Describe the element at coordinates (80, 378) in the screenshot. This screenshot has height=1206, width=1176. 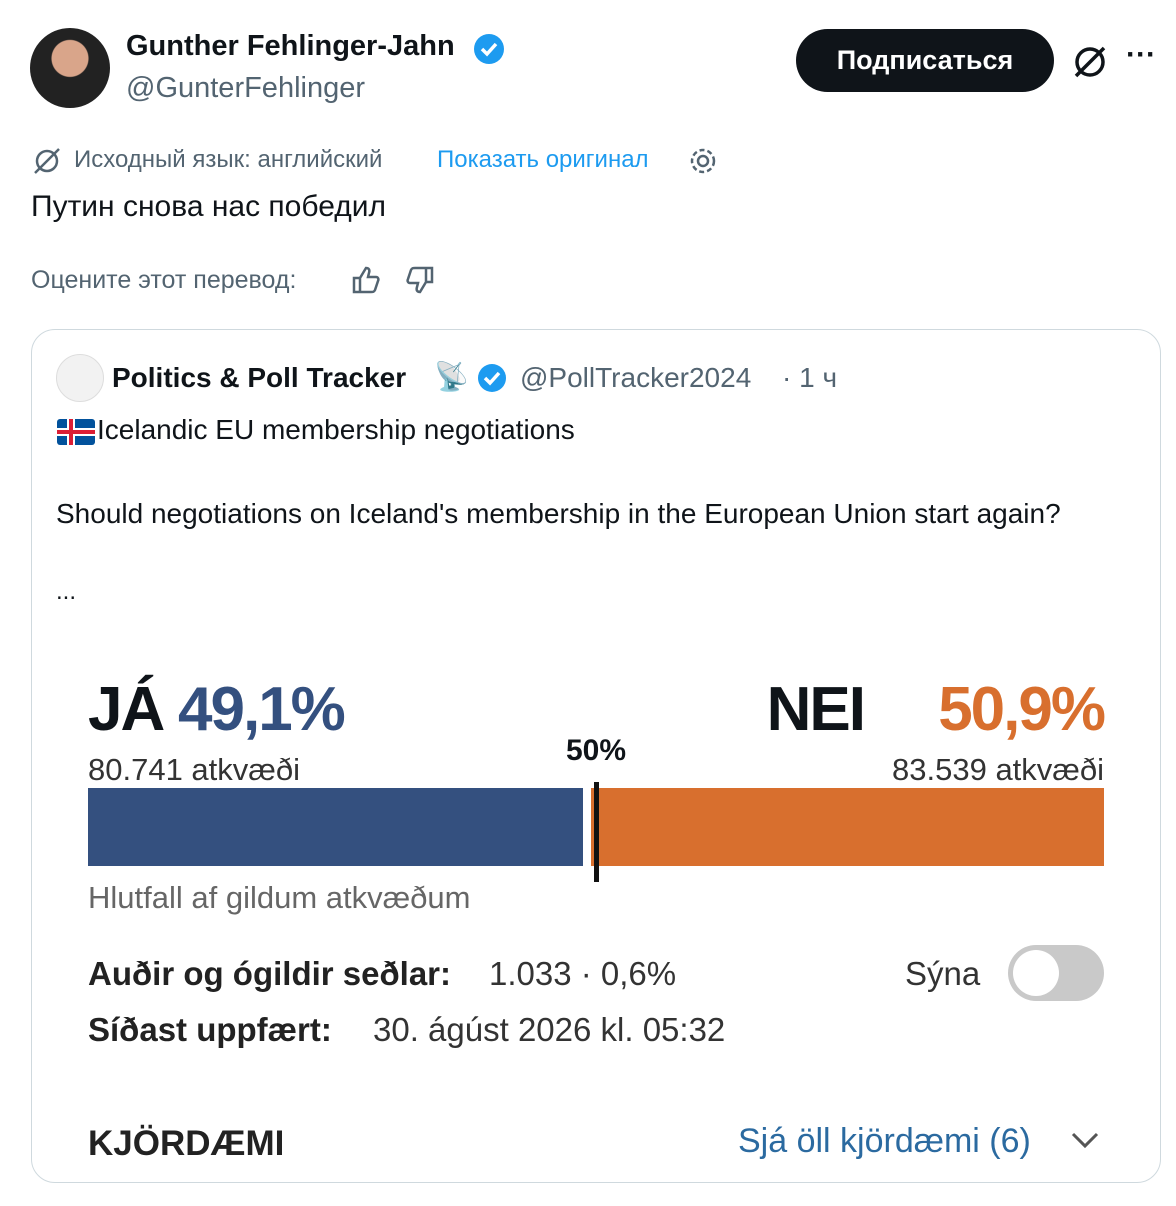
I see `quote-avatar` at that location.